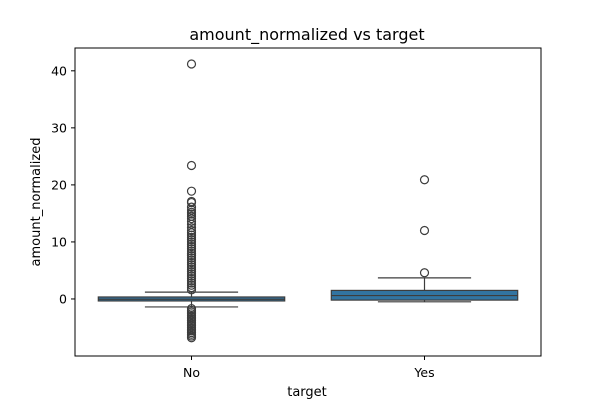  I want to click on y-tick-label: 40, so click(59, 70).